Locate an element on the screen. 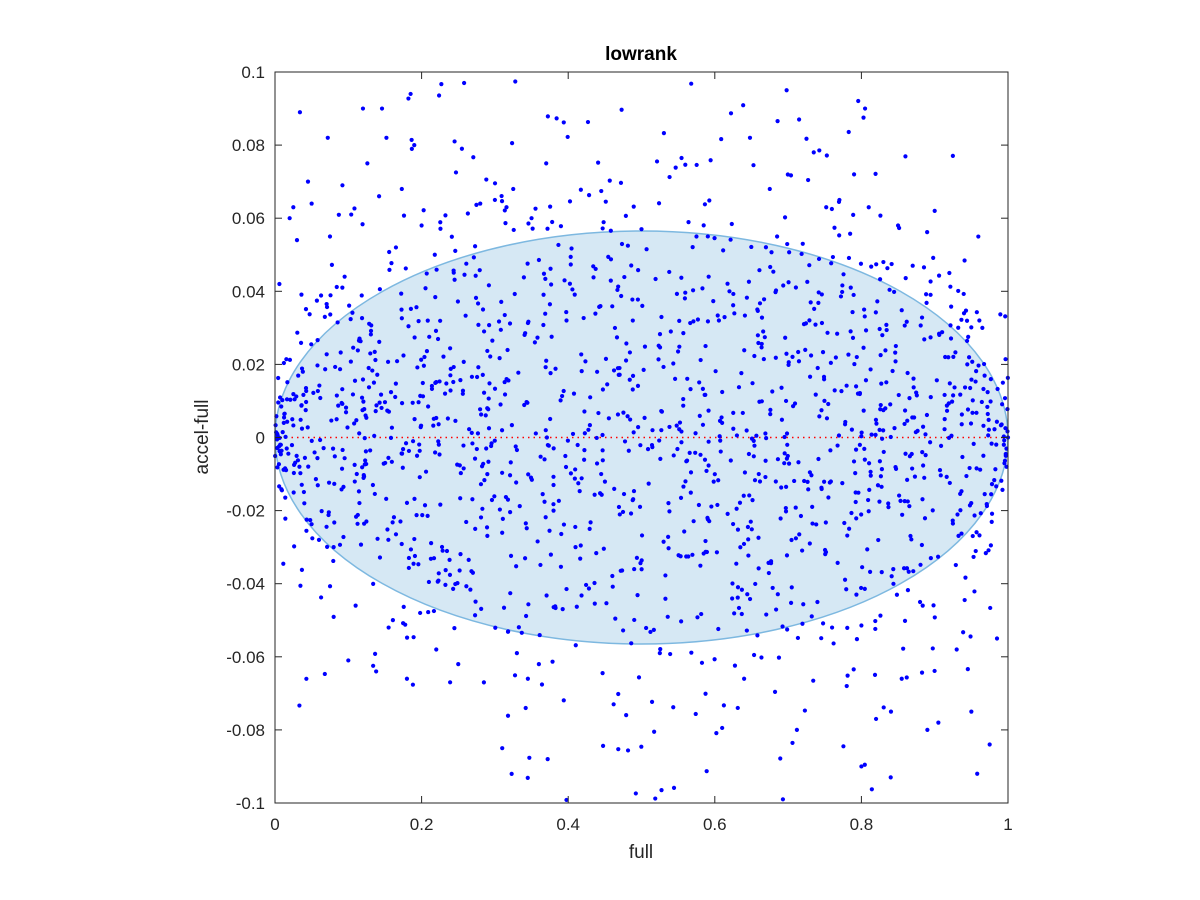 This screenshot has height=900, width=1200. x-tick-label: 0.8 is located at coordinates (862, 824).